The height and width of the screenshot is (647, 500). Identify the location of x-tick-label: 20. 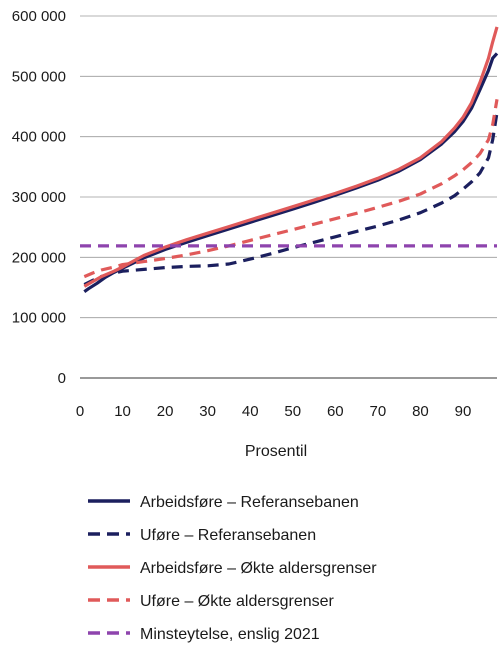
(165, 411).